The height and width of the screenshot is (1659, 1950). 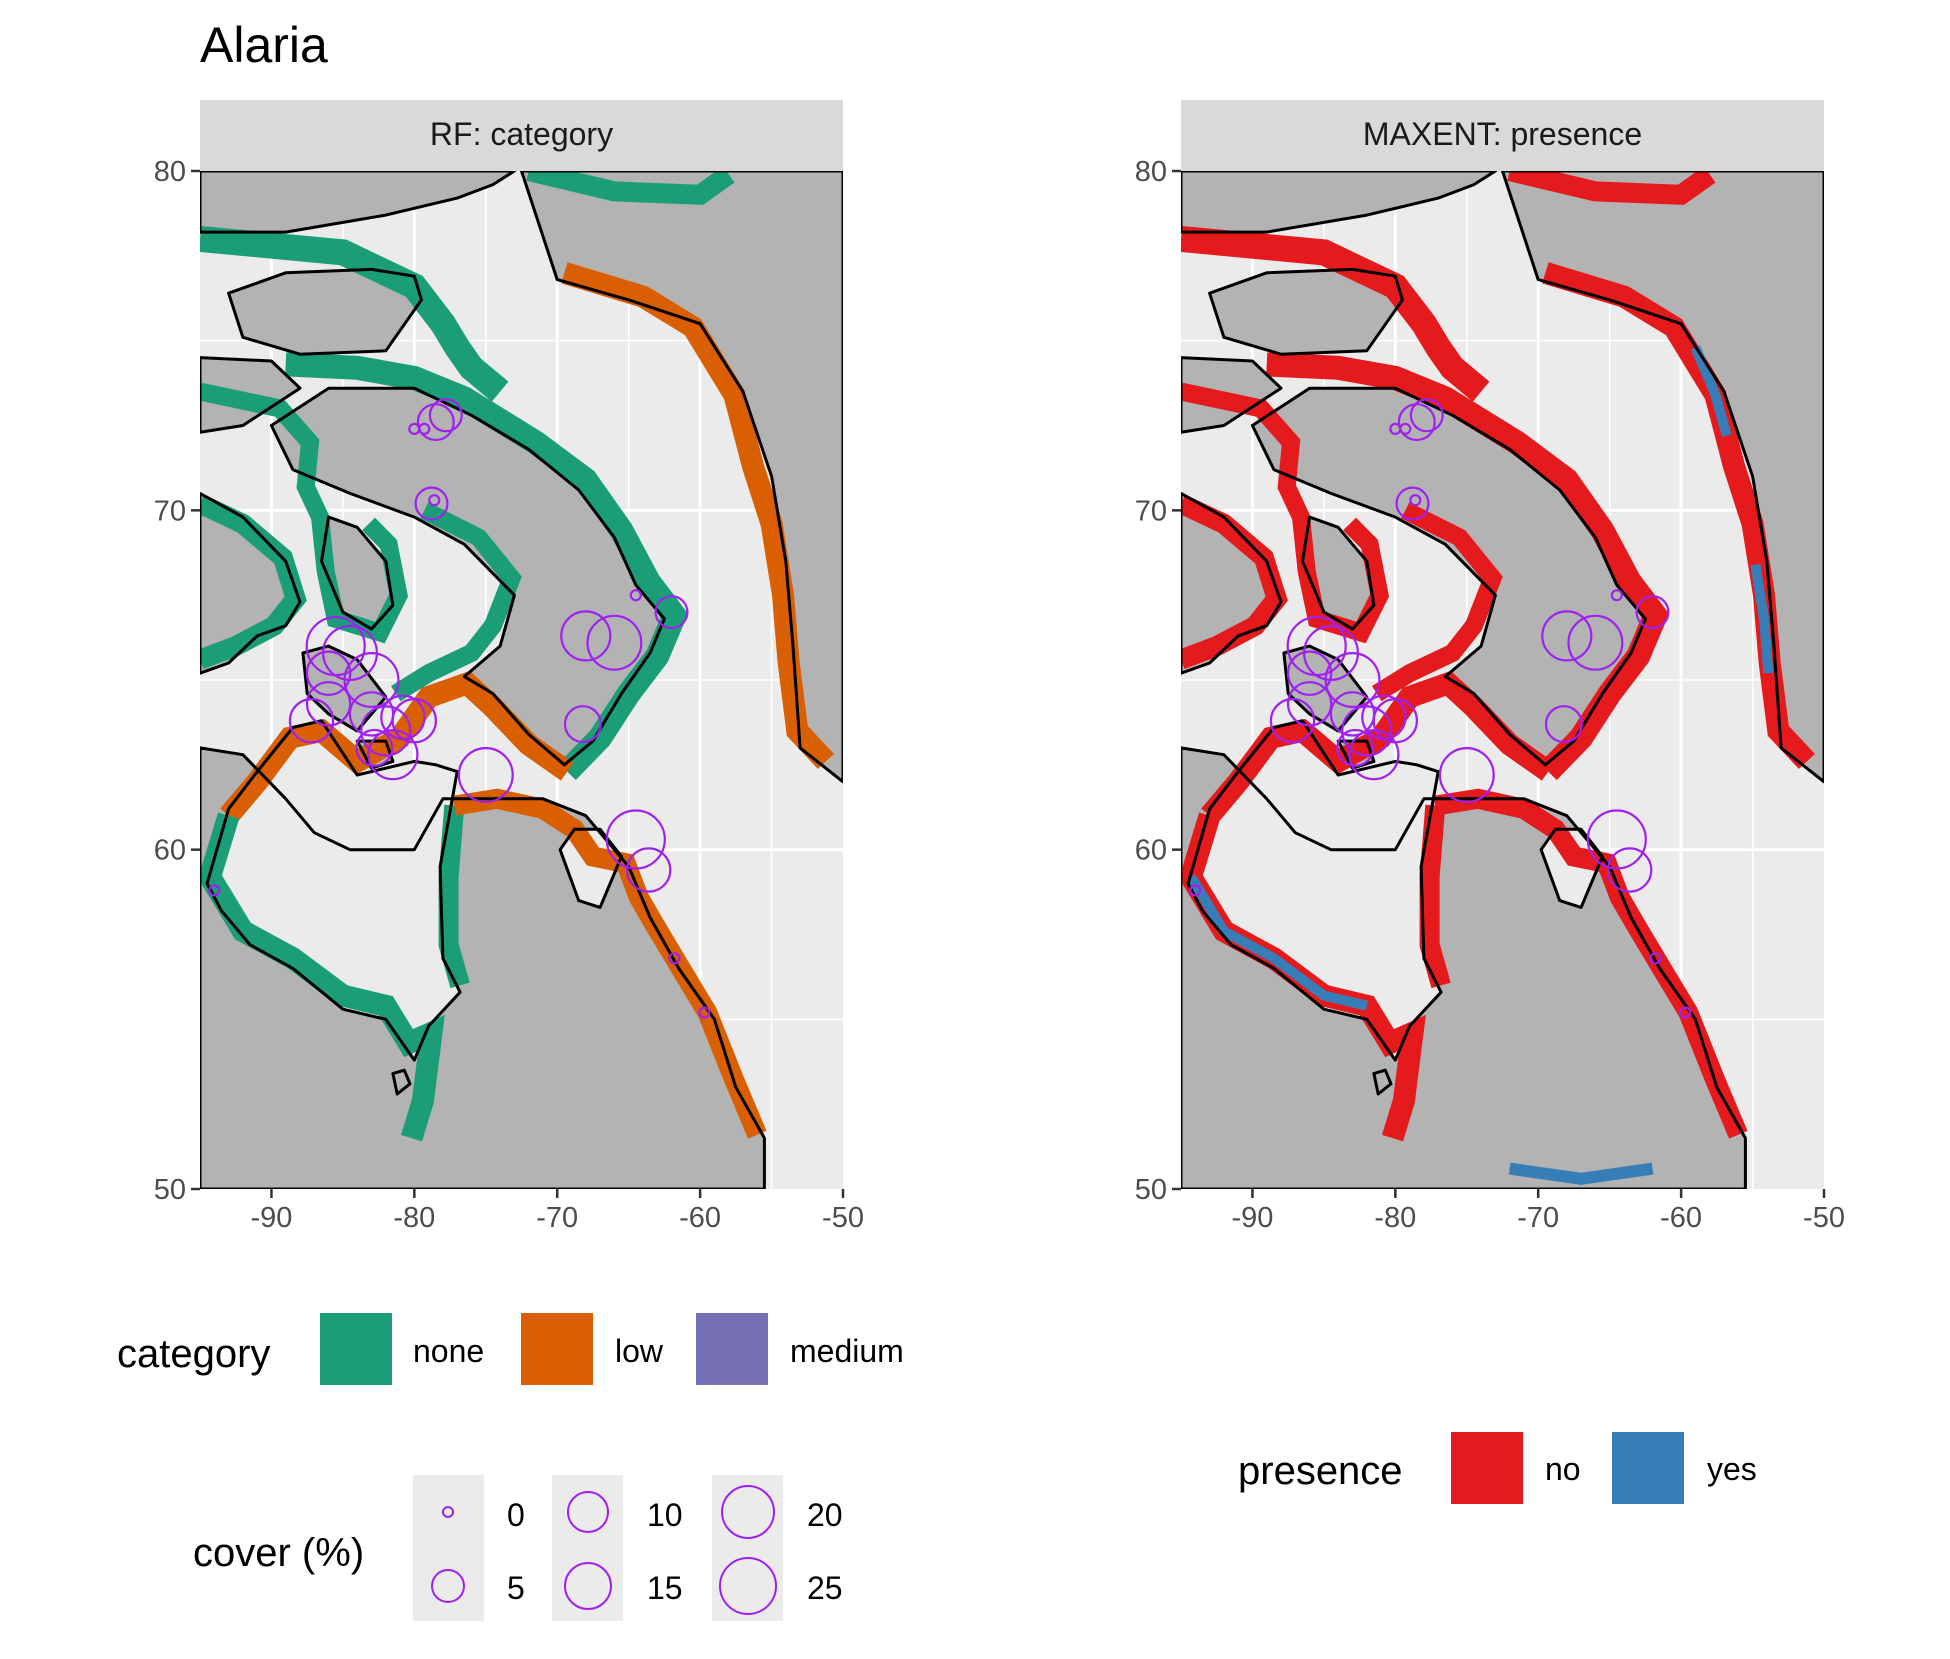 What do you see at coordinates (1320, 1471) in the screenshot?
I see `legend-presence-title: presence` at bounding box center [1320, 1471].